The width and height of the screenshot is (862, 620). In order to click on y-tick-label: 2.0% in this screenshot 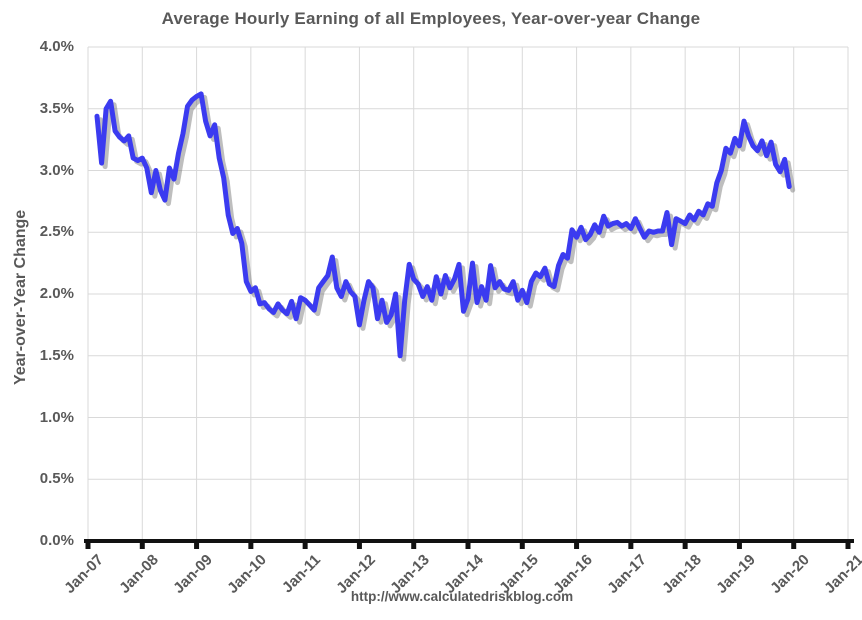, I will do `click(56, 293)`.